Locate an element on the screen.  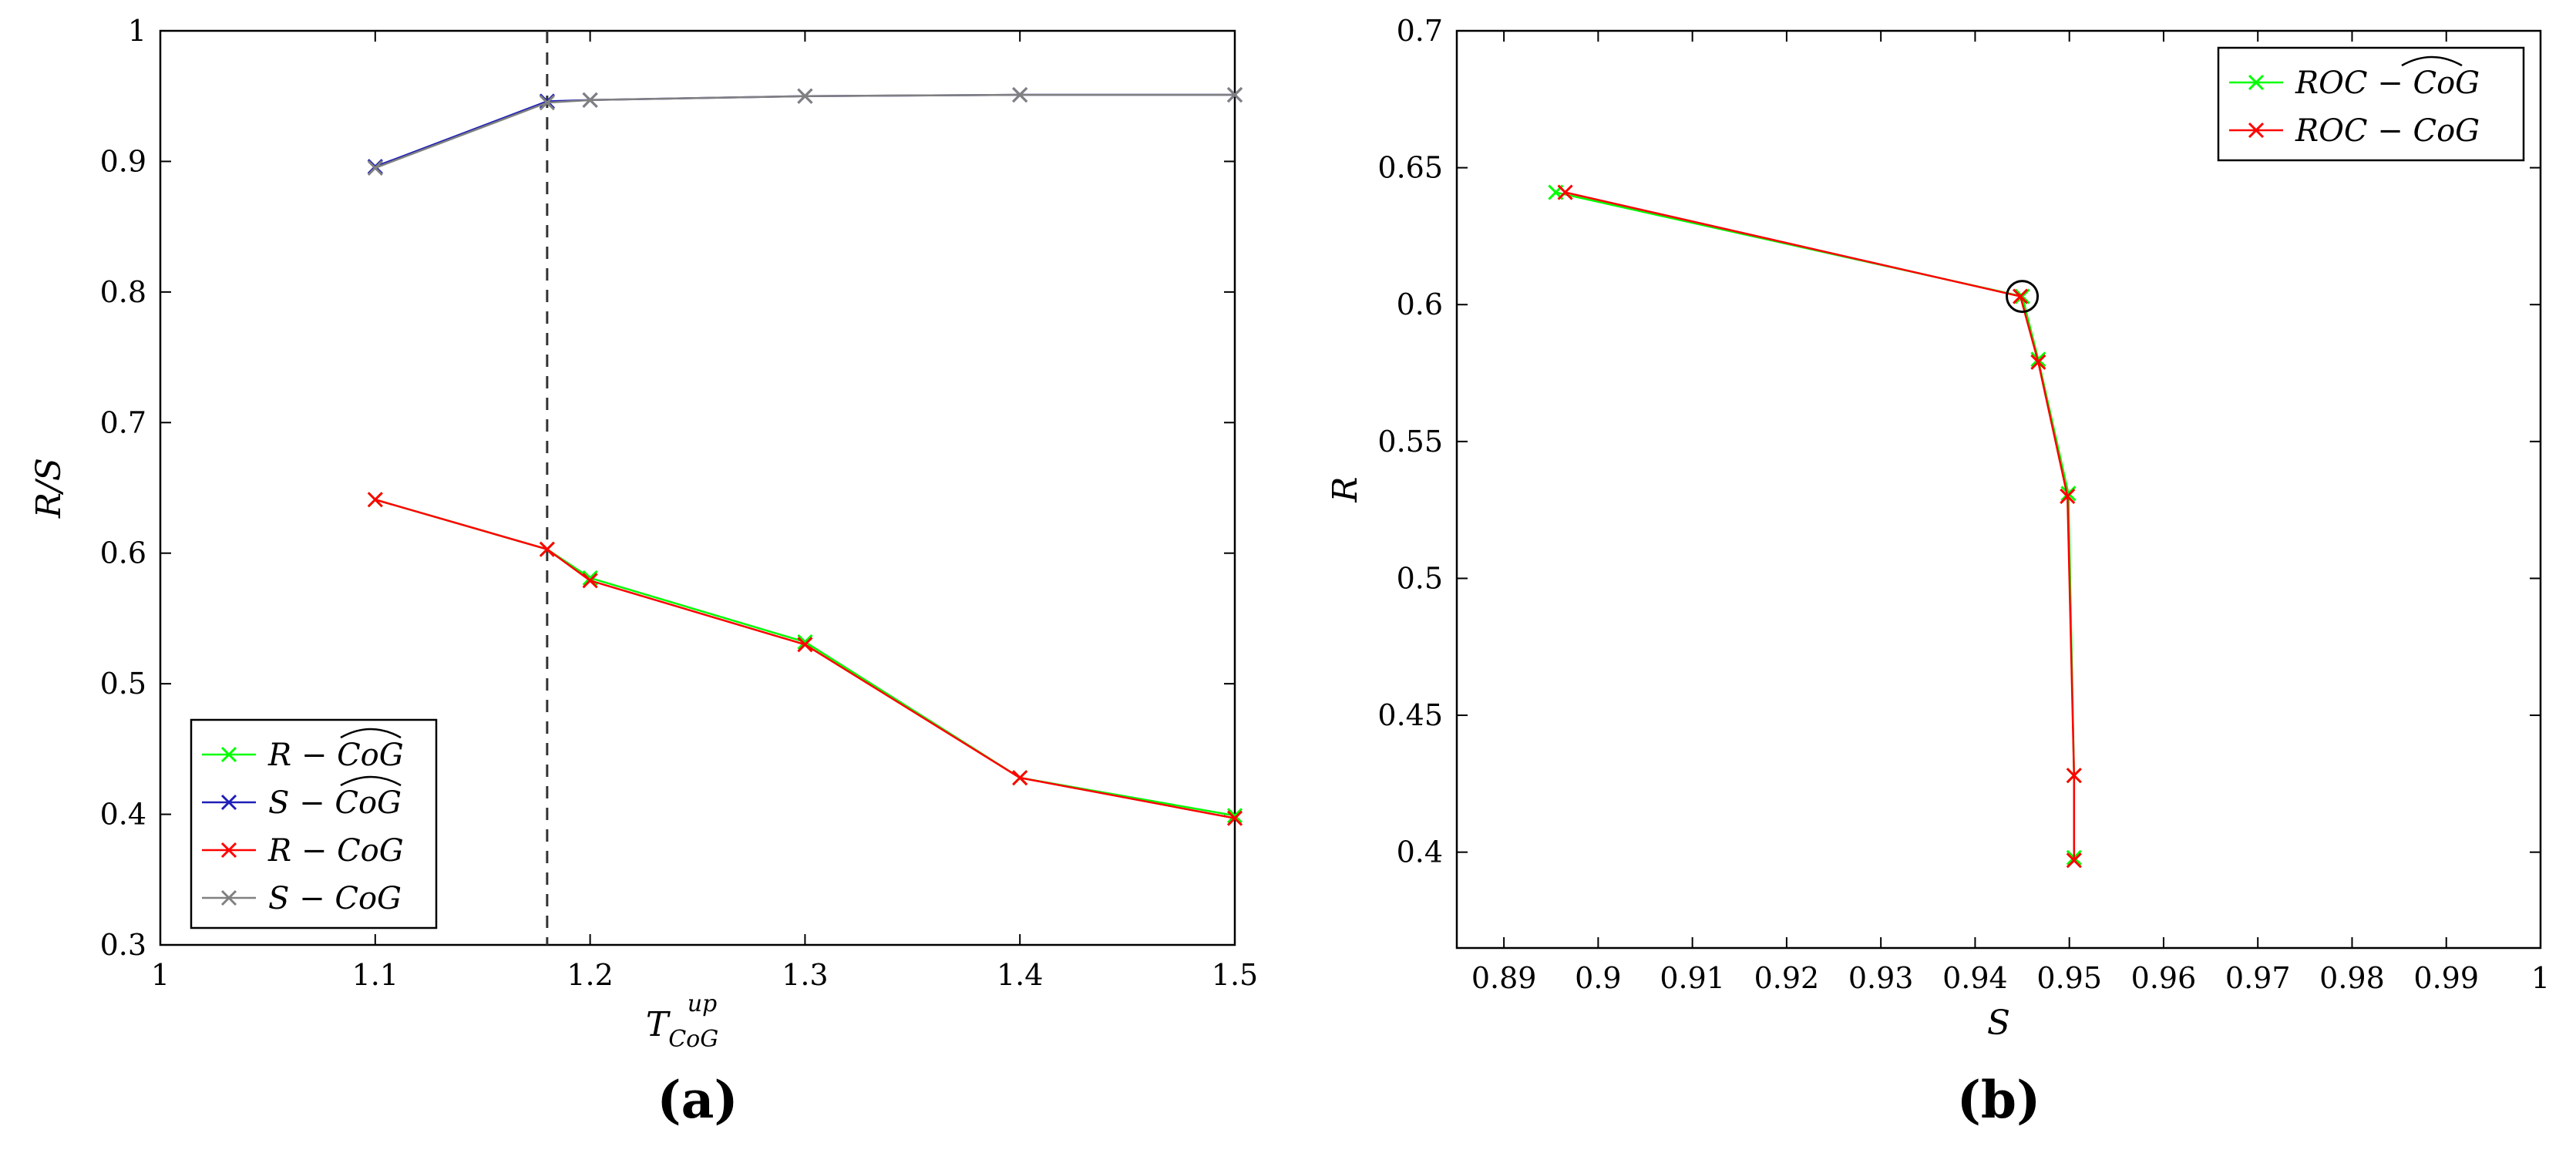
x-tick-label: 0.94 is located at coordinates (1975, 978).